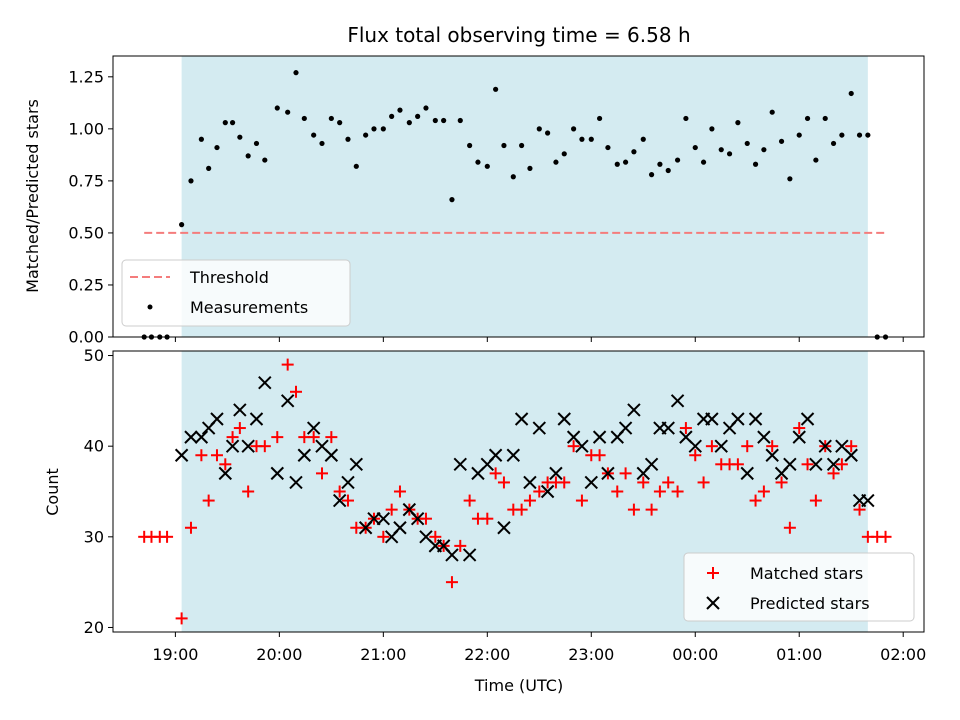 The height and width of the screenshot is (720, 960). What do you see at coordinates (90, 207) in the screenshot?
I see `top-y-axis-ticks: 0.00 0.25 0.50 0.75 1.00 1.25` at bounding box center [90, 207].